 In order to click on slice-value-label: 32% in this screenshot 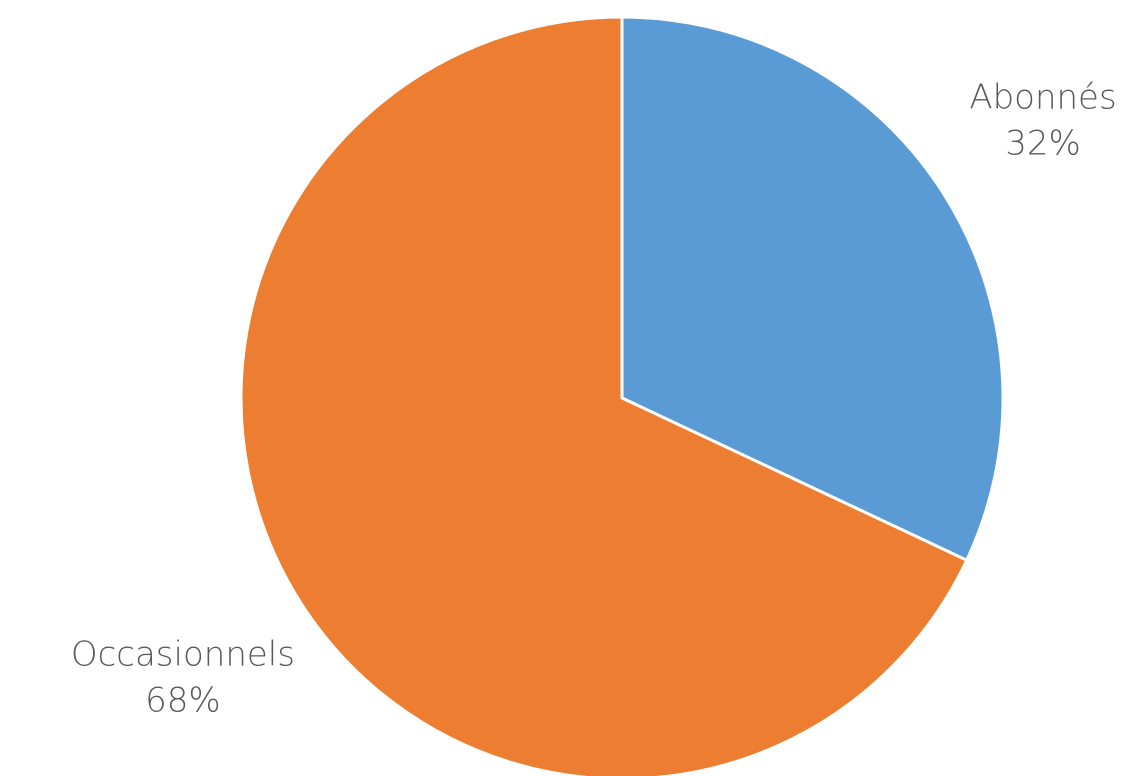, I will do `click(1043, 143)`.